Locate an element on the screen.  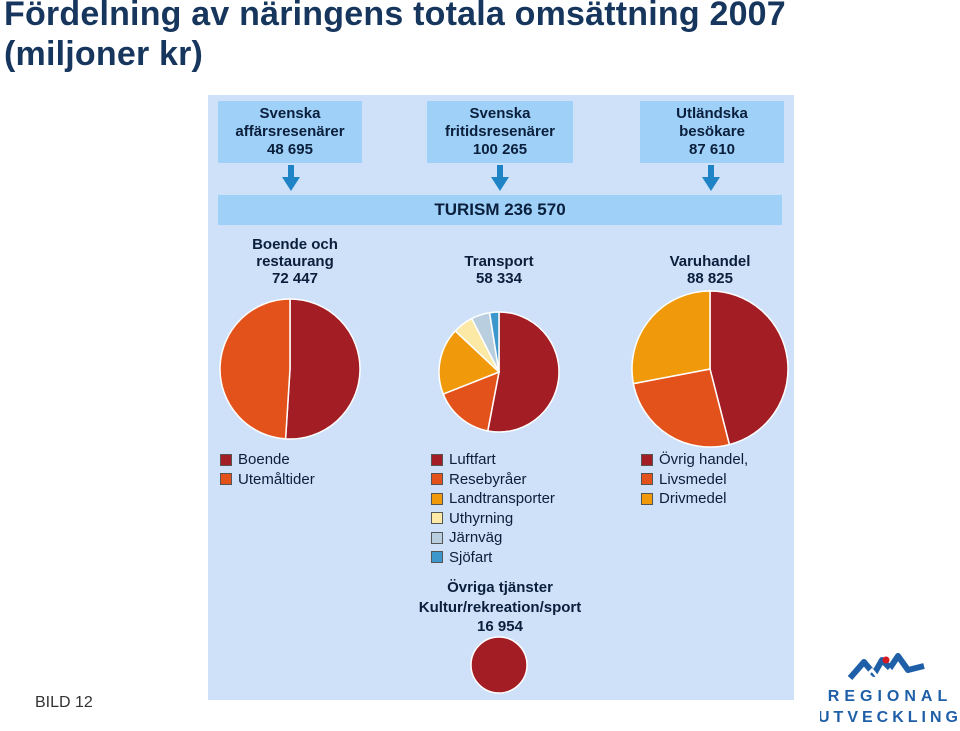
mountain-logo-icon: REGIONAL UTVECKLING is located at coordinates (889, 689).